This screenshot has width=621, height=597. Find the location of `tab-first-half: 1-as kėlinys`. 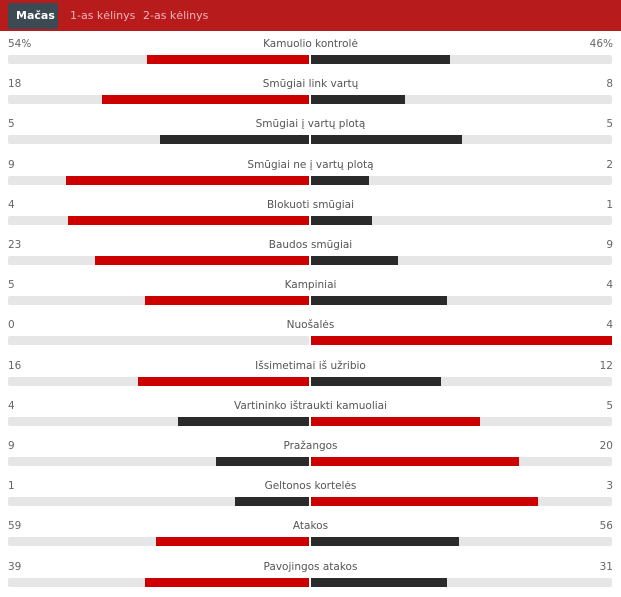

tab-first-half: 1-as kėlinys is located at coordinates (103, 15).